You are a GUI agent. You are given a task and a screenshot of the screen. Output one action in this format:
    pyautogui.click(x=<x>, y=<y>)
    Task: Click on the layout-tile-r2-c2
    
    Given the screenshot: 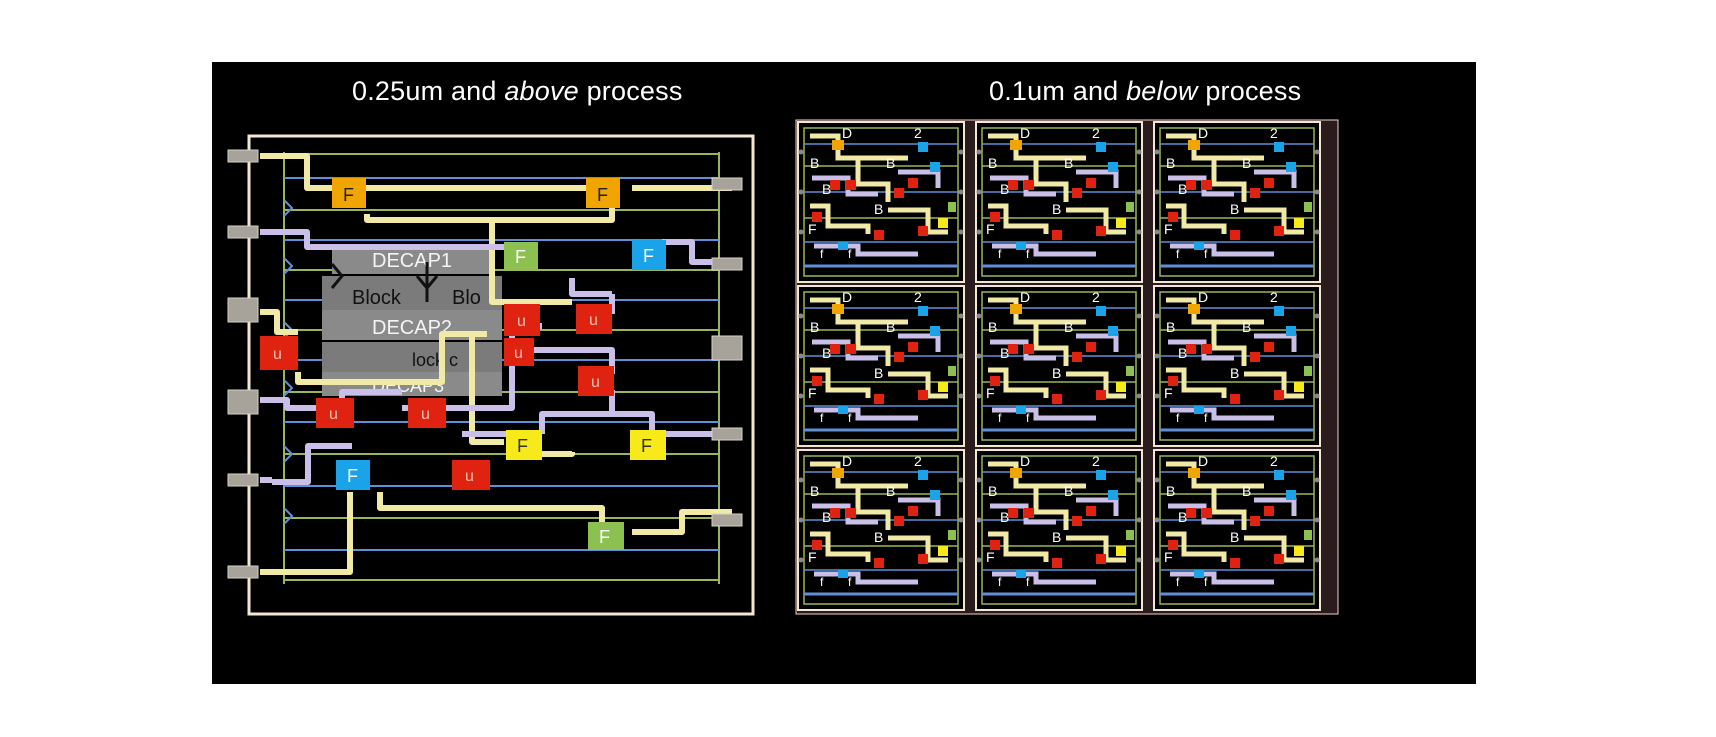 What is the action you would take?
    pyautogui.click(x=1059, y=366)
    